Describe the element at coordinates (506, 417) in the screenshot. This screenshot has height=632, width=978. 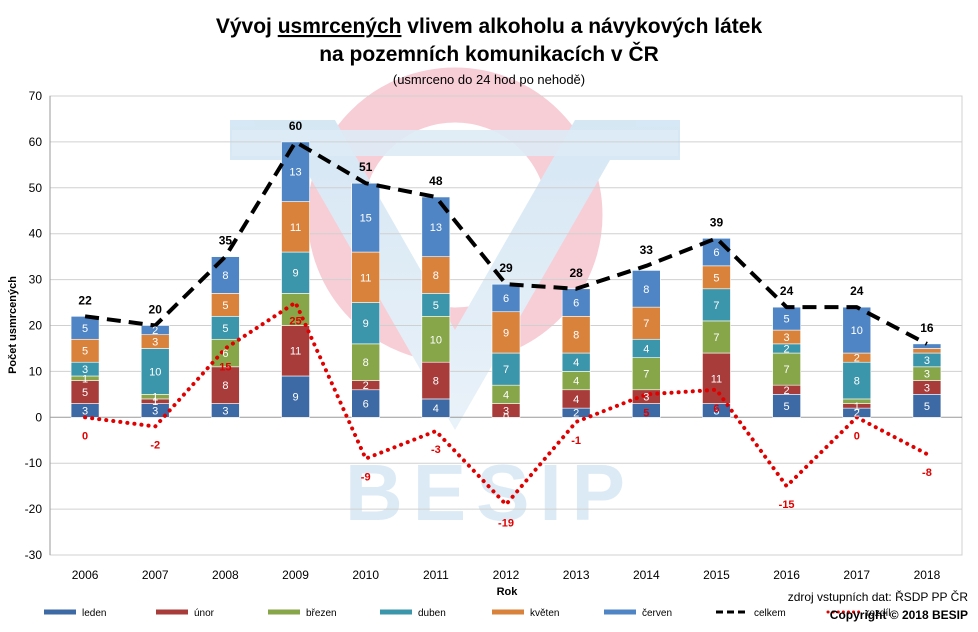
I see `segment-label: 0` at that location.